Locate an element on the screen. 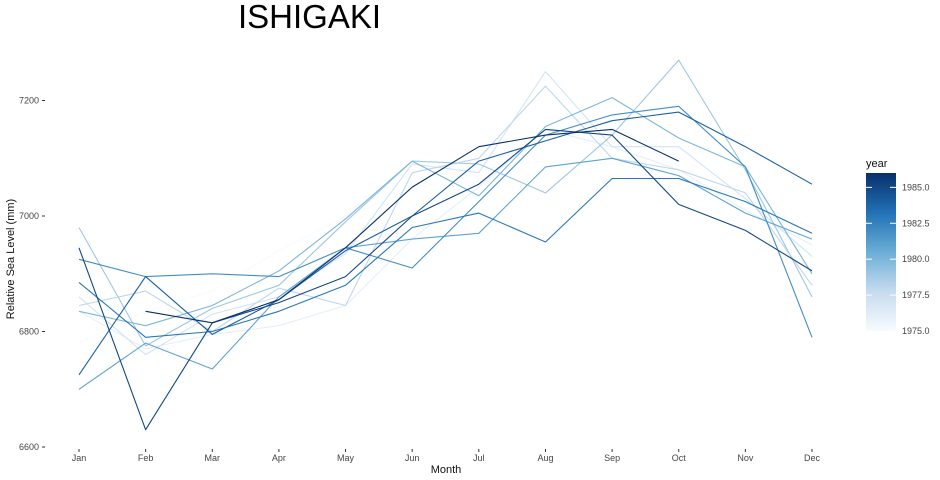 The image size is (940, 480). x-tick-label: Aug is located at coordinates (545, 458).